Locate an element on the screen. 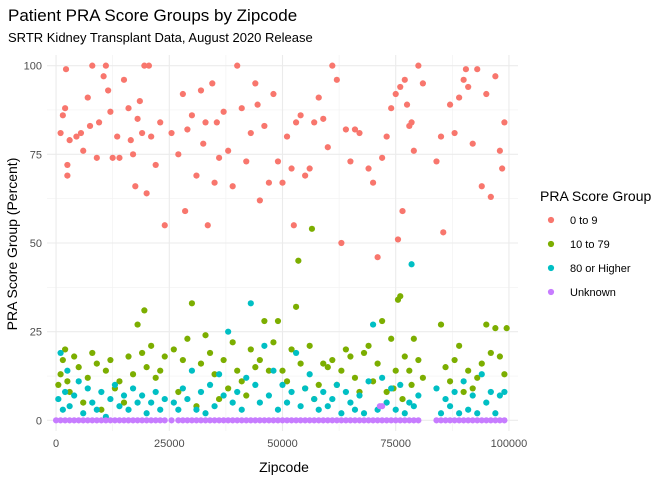 The width and height of the screenshot is (672, 485). x-tick-label: 100000 is located at coordinates (509, 444).